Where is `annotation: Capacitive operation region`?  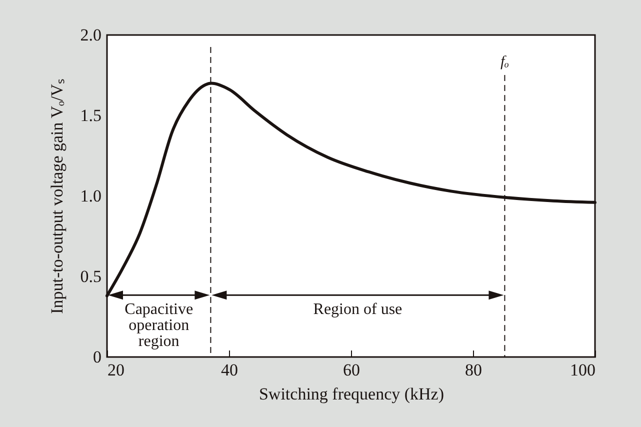
annotation: Capacitive operation region is located at coordinates (159, 325).